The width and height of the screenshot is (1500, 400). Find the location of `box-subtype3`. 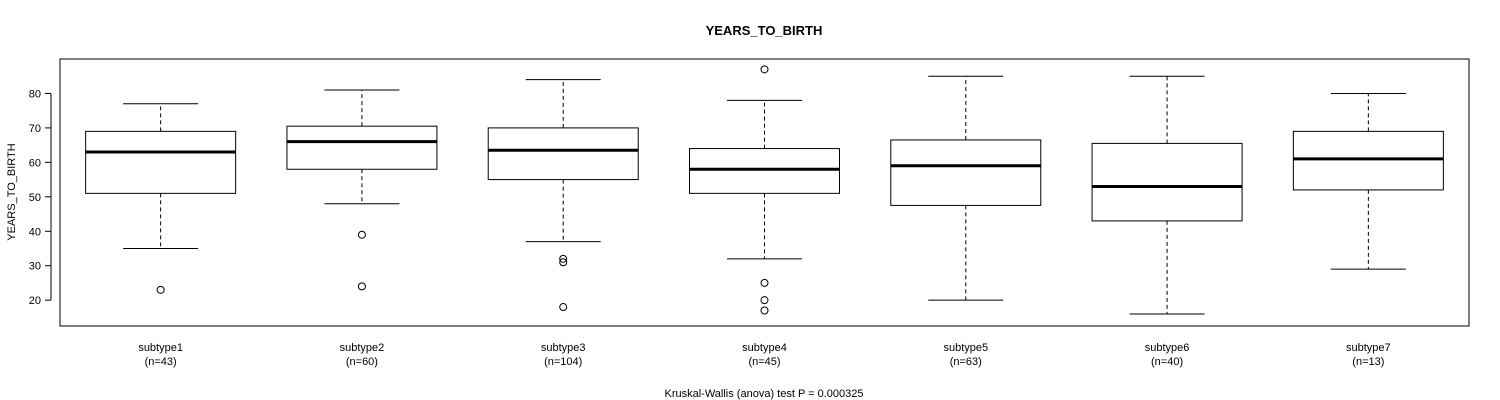

box-subtype3 is located at coordinates (563, 195).